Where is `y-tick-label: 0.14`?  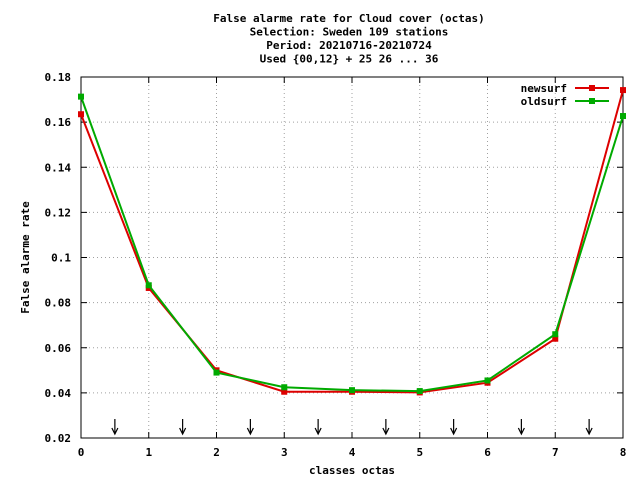 y-tick-label: 0.14 is located at coordinates (58, 167).